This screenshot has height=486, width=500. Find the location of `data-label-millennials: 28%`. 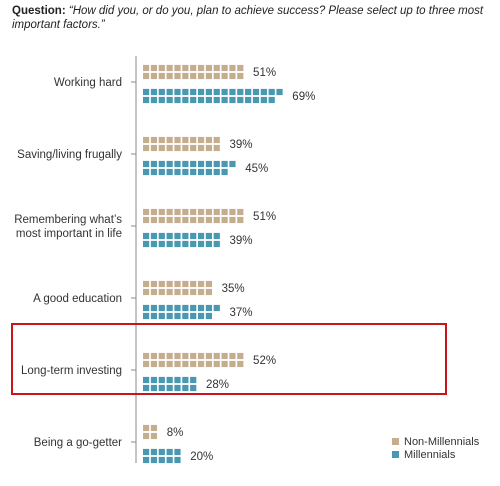

data-label-millennials: 28% is located at coordinates (217, 385).